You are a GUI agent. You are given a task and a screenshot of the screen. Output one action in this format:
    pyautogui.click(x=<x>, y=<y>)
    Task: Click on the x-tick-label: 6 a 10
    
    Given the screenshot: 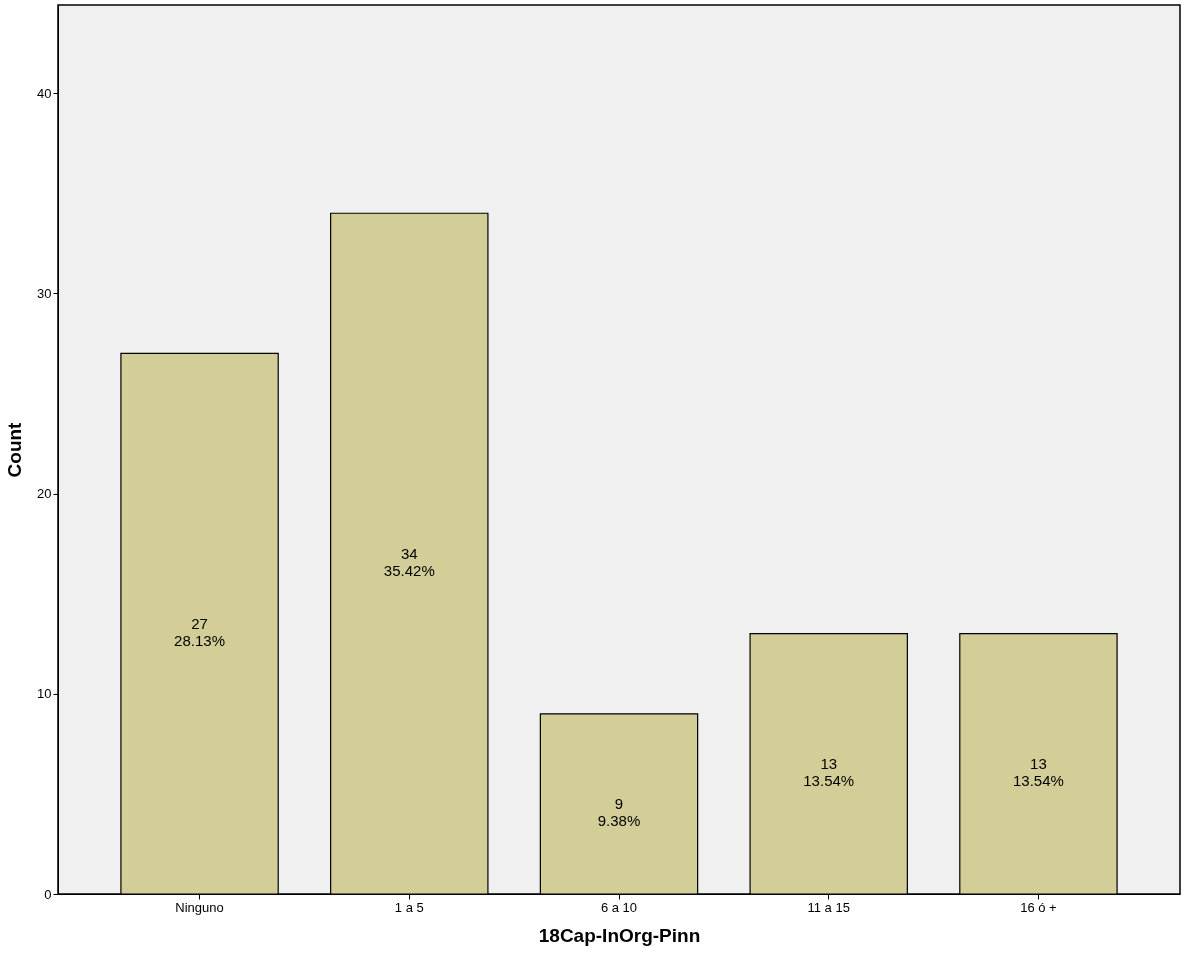 What is the action you would take?
    pyautogui.click(x=619, y=907)
    